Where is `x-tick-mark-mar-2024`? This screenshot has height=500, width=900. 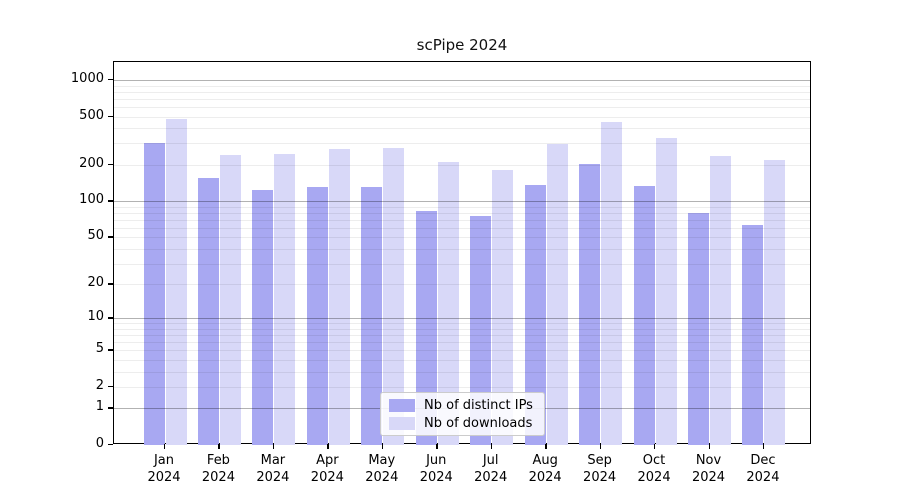 x-tick-mark-mar-2024 is located at coordinates (273, 446).